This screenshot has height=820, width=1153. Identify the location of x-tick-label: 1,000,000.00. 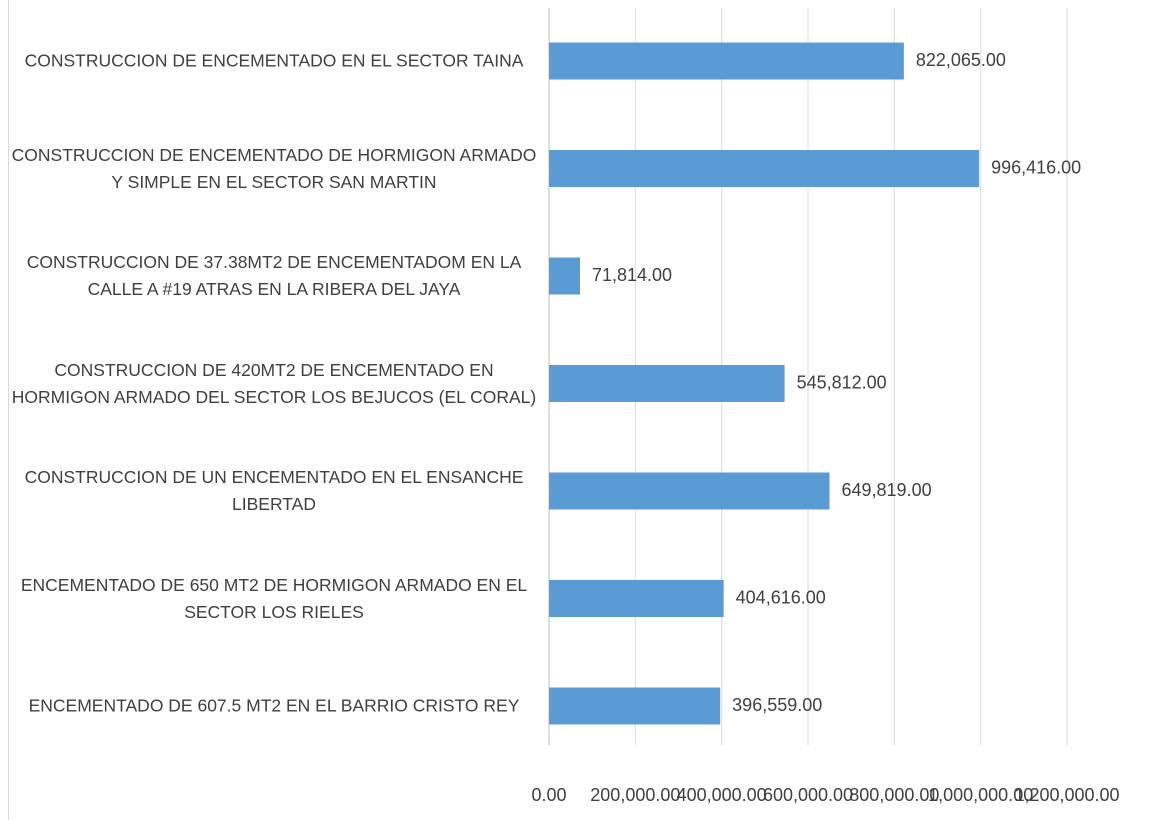
(980, 795).